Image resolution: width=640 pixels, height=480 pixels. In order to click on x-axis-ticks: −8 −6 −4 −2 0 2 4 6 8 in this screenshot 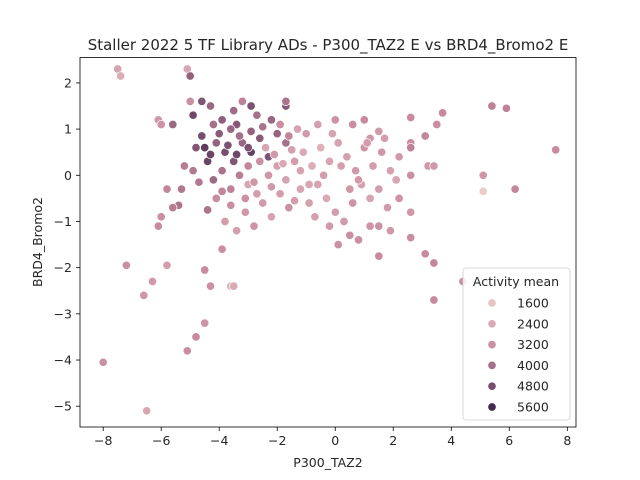, I will do `click(332, 437)`.